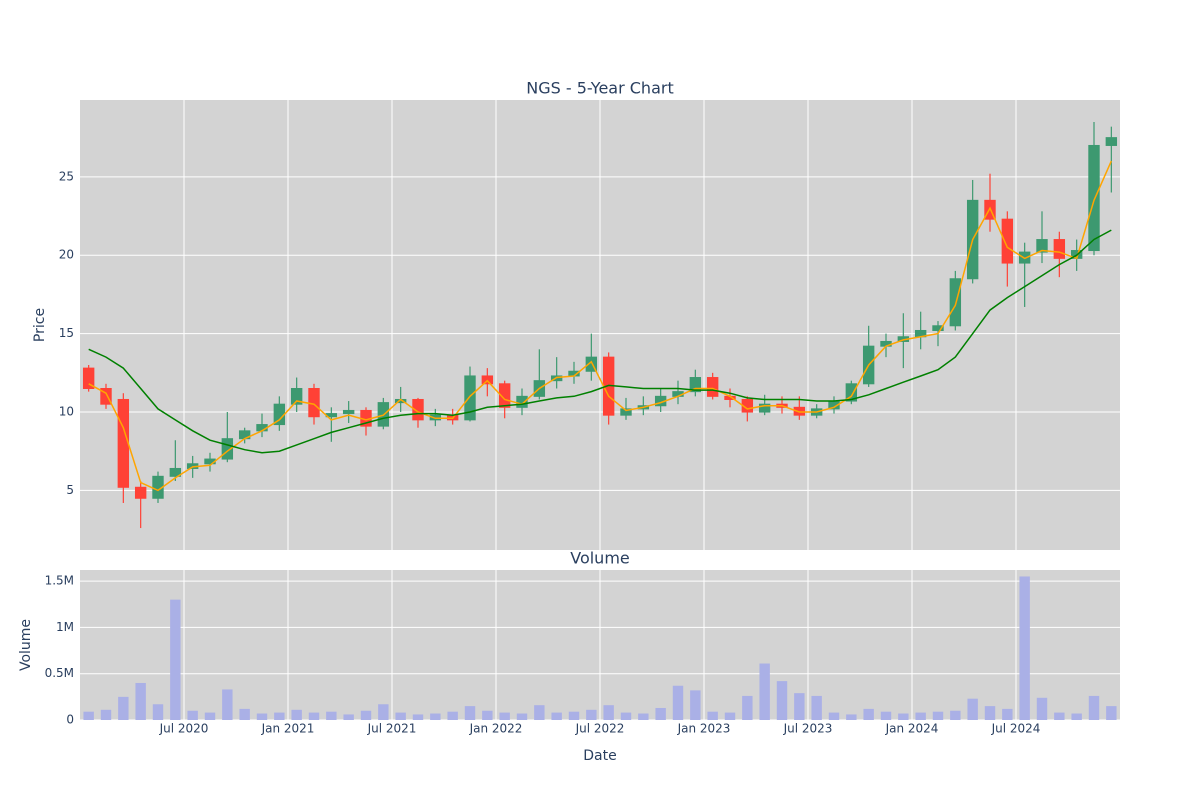 The height and width of the screenshot is (800, 1200). Describe the element at coordinates (66, 176) in the screenshot. I see `y-tick-label: 25` at that location.